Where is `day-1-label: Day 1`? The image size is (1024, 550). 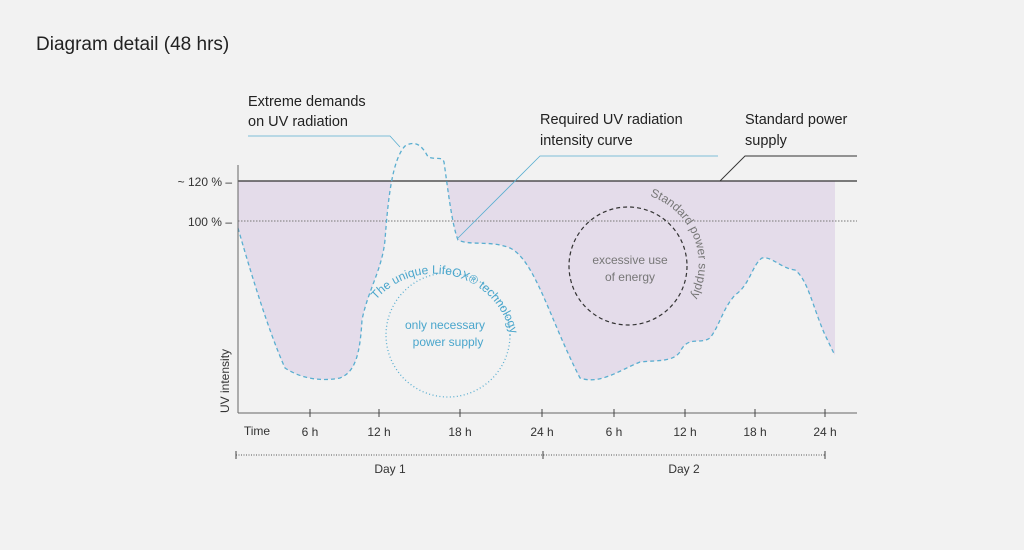
day-1-label: Day 1 is located at coordinates (390, 469).